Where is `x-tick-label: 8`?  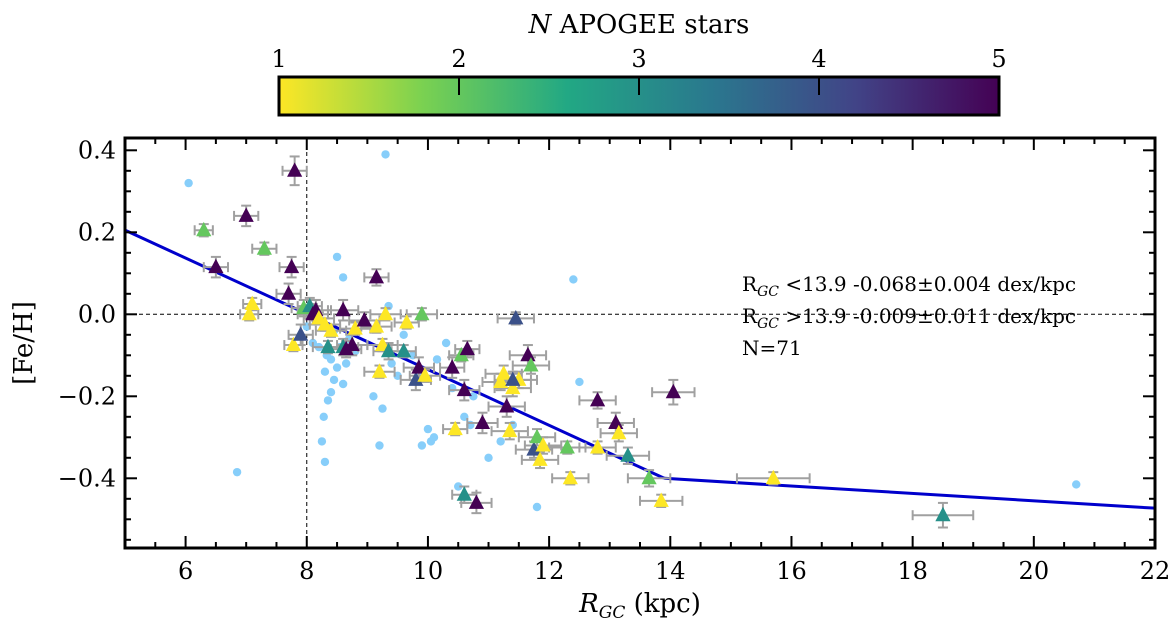 x-tick-label: 8 is located at coordinates (306, 571).